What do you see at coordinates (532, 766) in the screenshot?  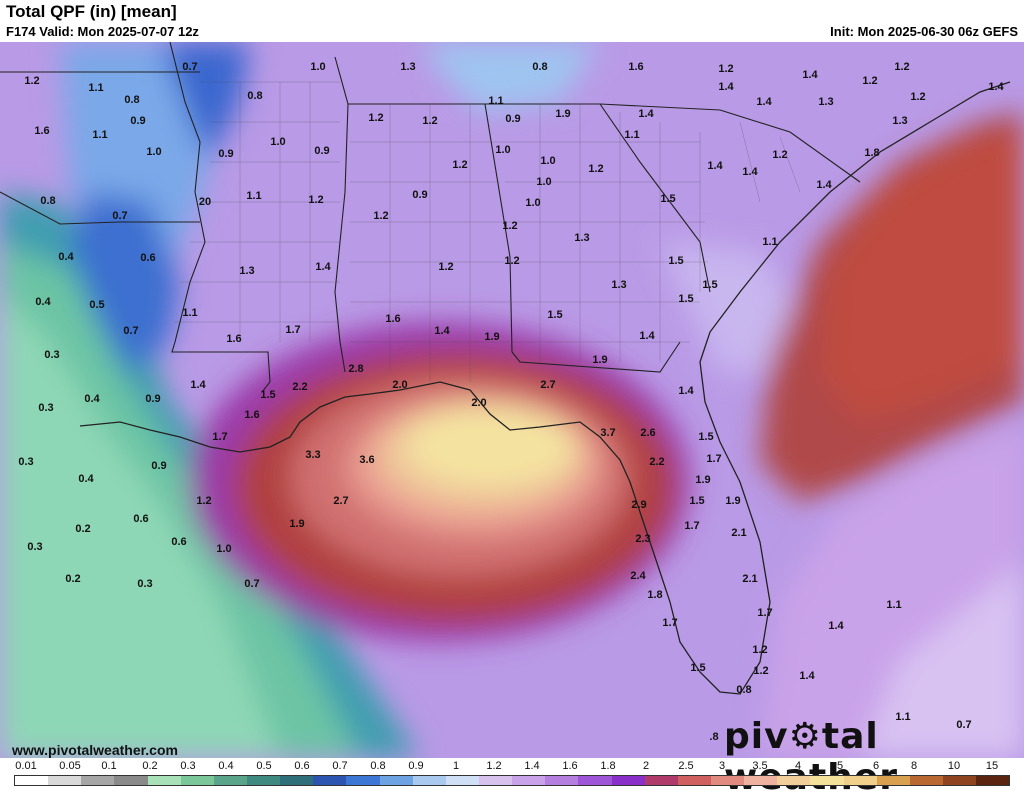 I see `colorbar-label: 1.4` at bounding box center [532, 766].